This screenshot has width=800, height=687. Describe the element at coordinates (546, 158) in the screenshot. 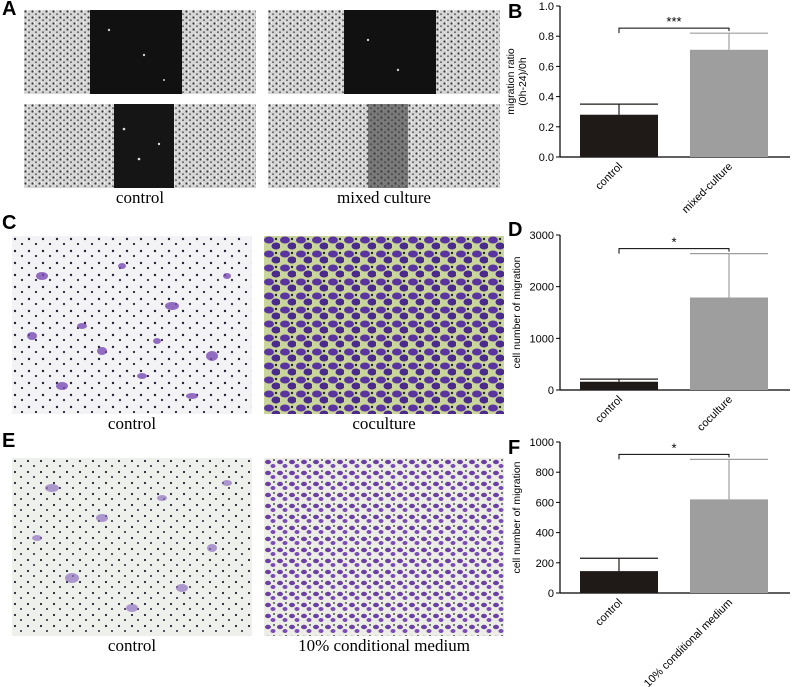

I see `y-tick-label: 0.0` at that location.